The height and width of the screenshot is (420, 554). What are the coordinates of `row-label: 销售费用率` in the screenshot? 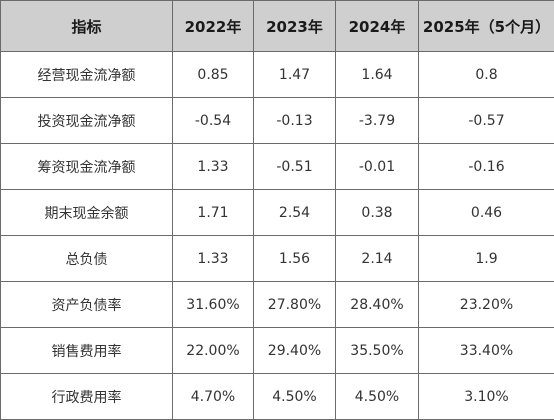 It's located at (87, 351).